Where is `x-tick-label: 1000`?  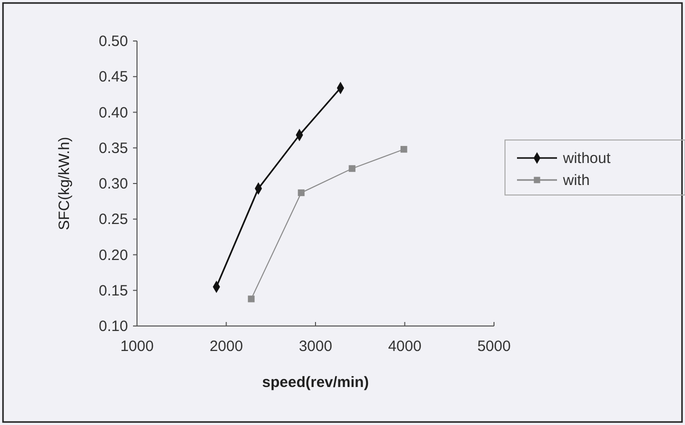
x-tick-label: 1000 is located at coordinates (137, 346).